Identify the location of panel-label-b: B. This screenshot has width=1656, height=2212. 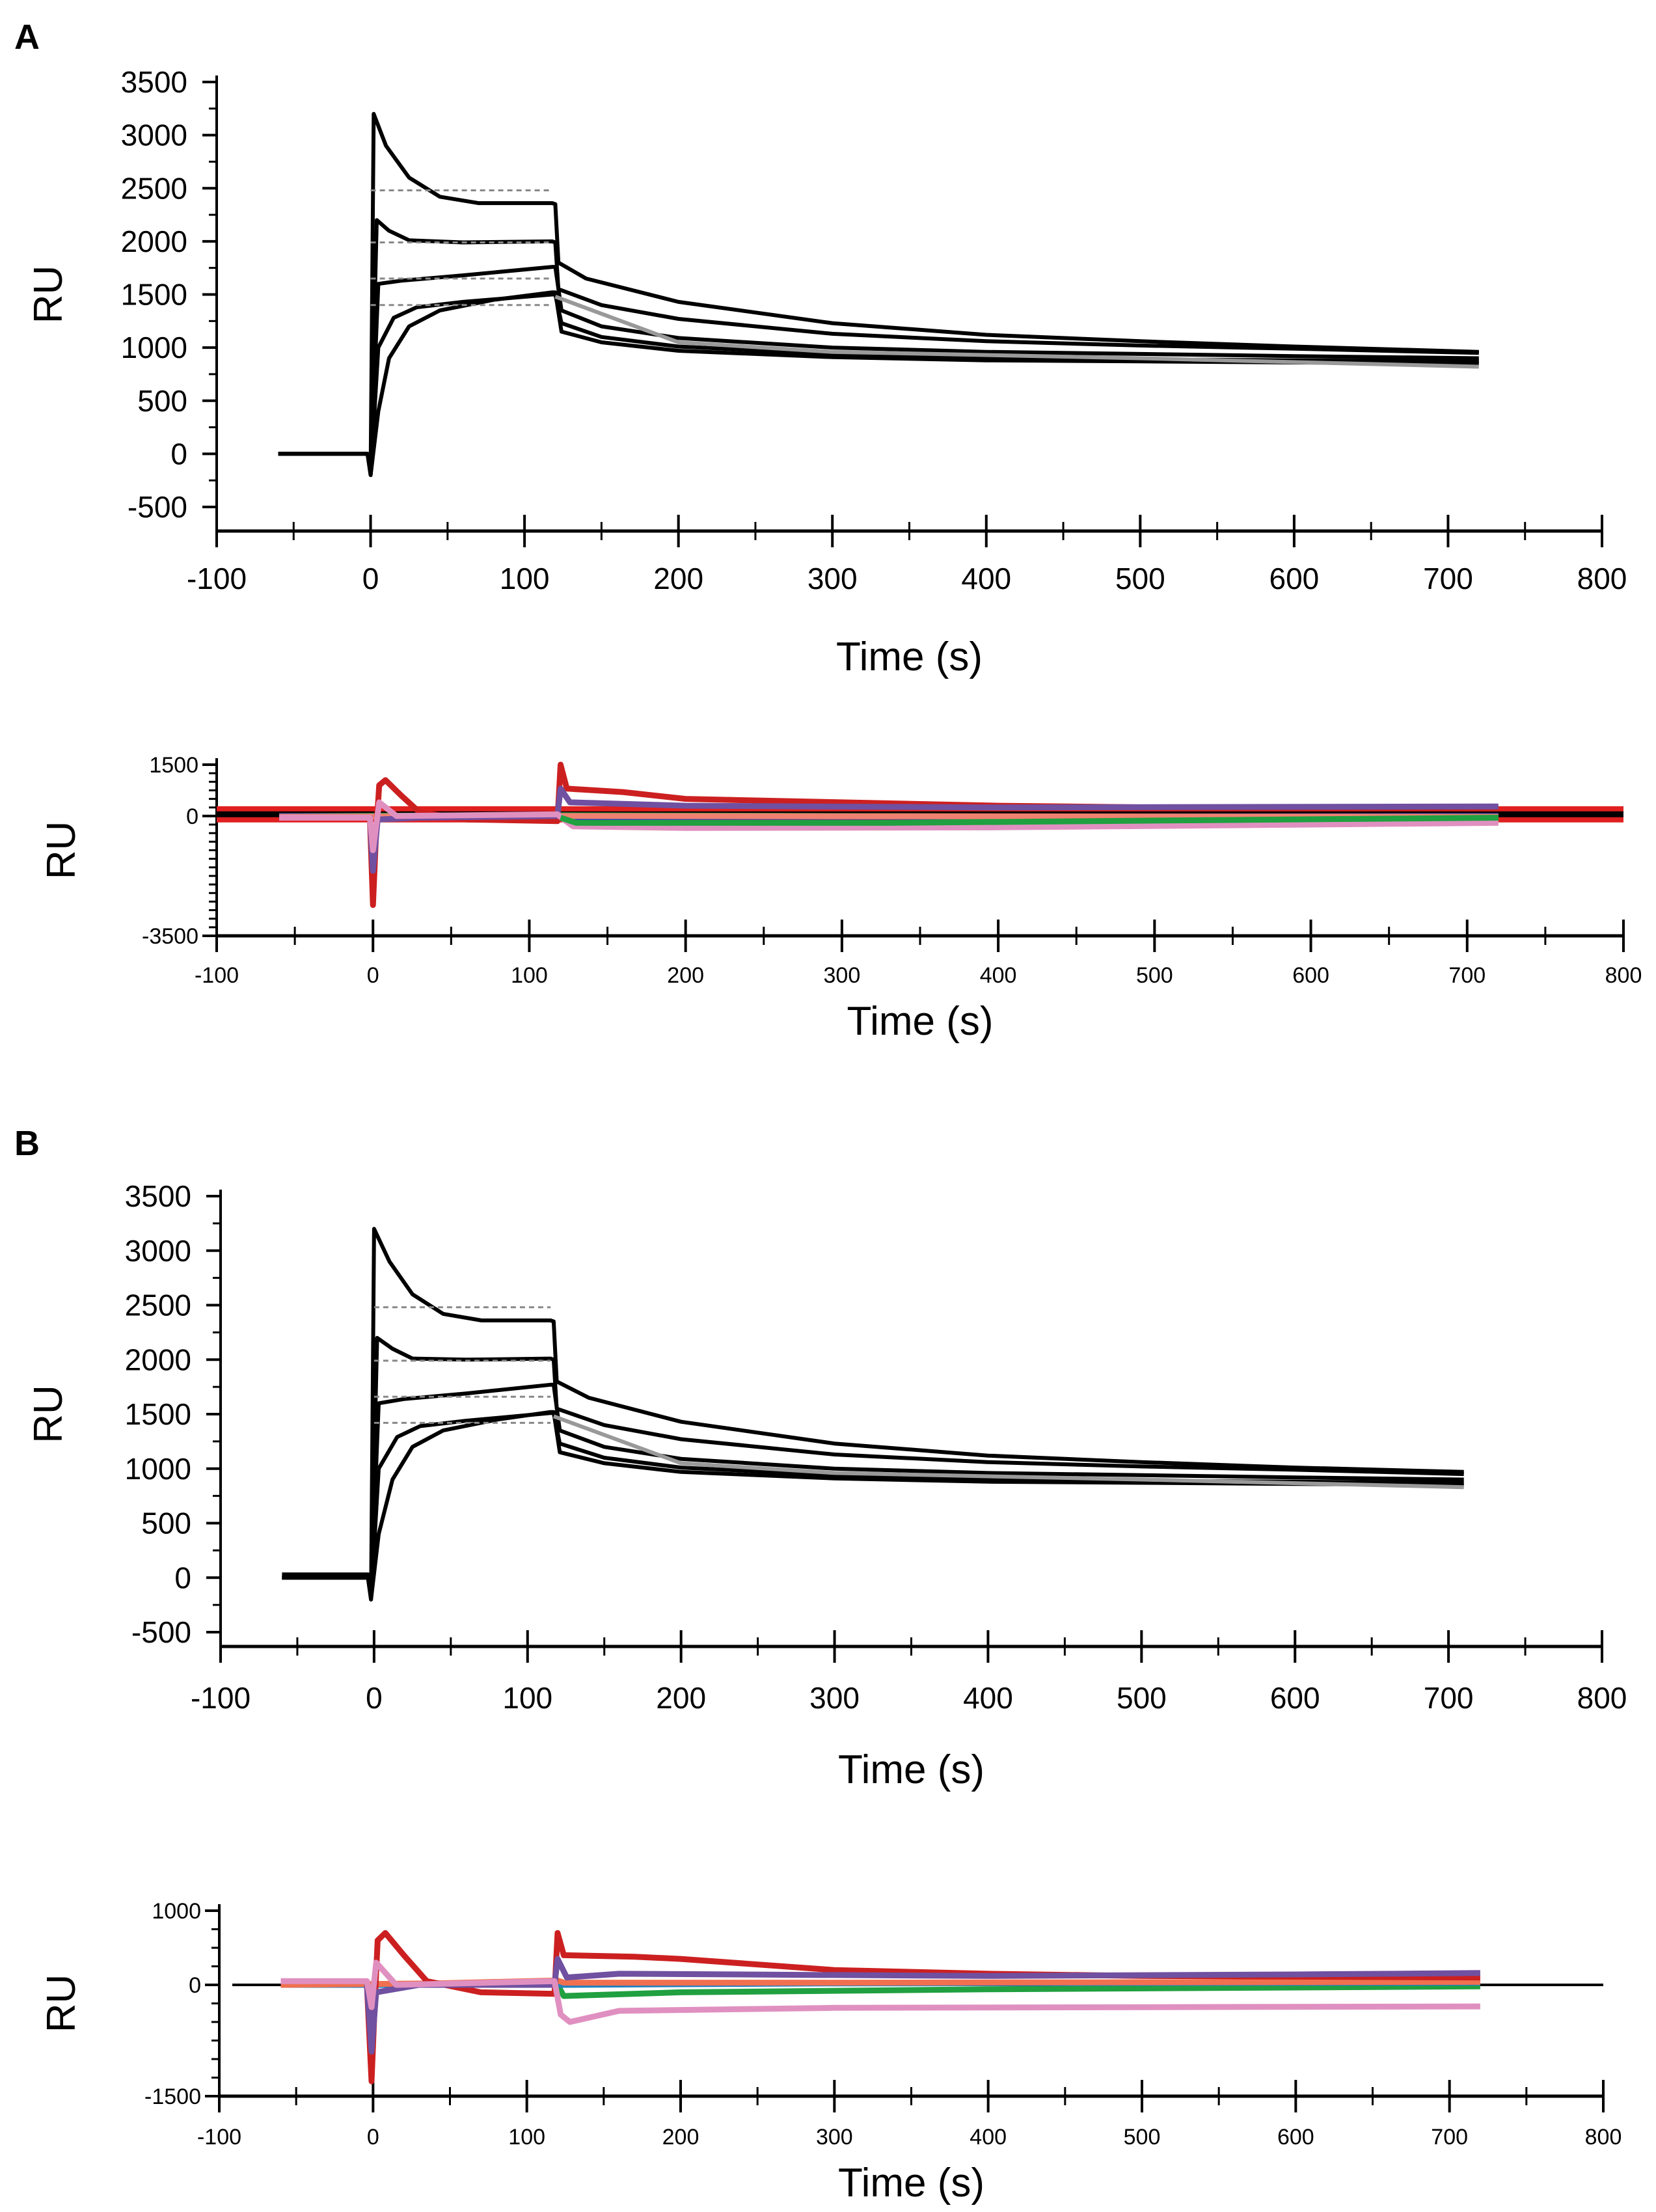
(27, 1143).